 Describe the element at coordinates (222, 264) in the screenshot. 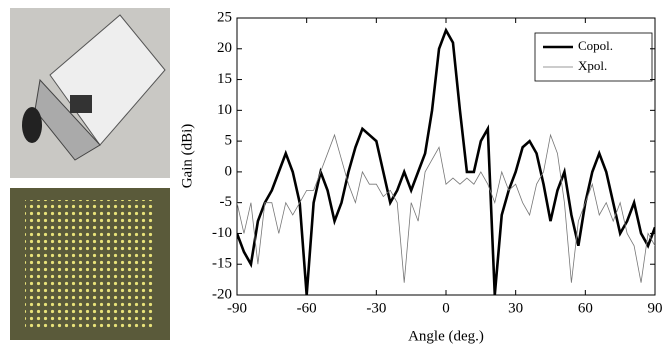

I see `y-tick-label: -15` at that location.